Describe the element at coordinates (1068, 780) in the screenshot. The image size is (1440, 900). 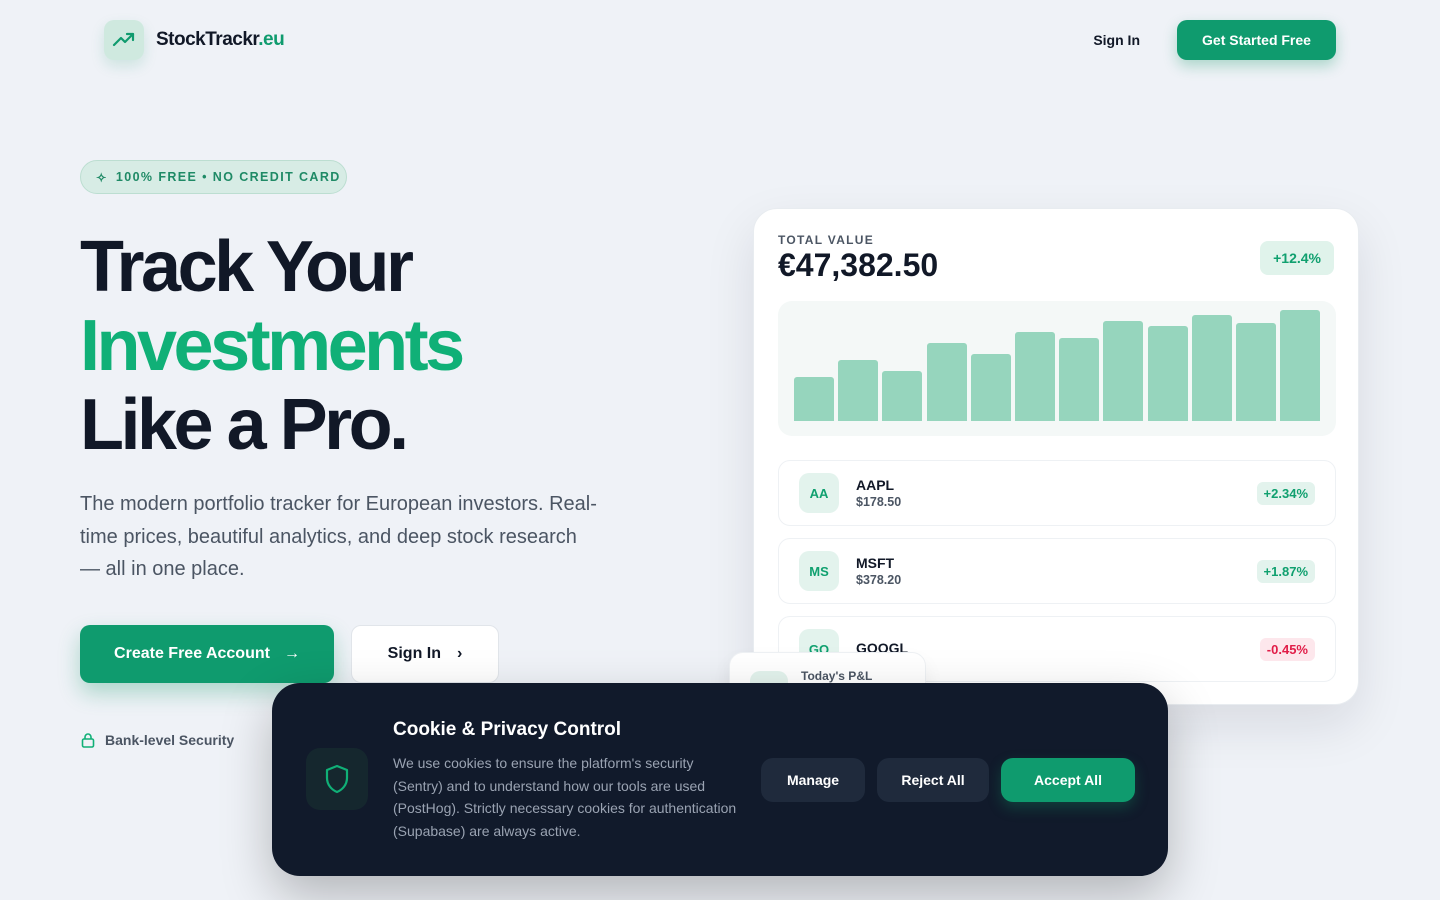
I see `accept-all-button: Accept All` at that location.